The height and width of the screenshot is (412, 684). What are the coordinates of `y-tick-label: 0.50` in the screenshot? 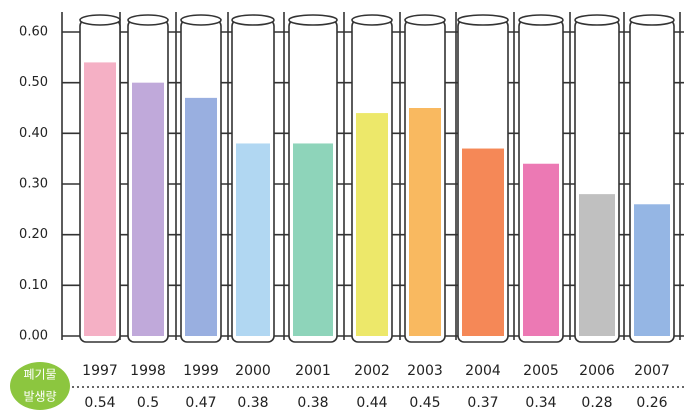 It's located at (33, 82).